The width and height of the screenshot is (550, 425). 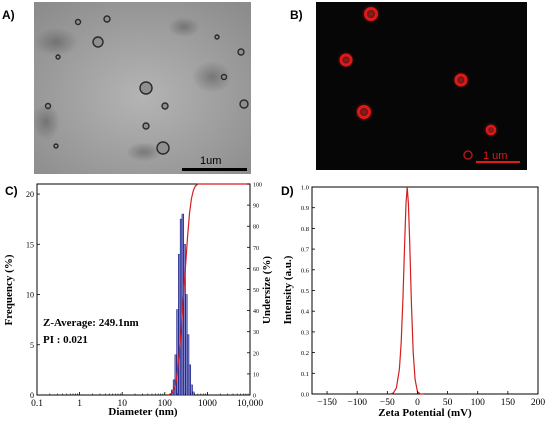 I want to click on chart-c-x-tick-label: 1000, so click(x=207, y=404).